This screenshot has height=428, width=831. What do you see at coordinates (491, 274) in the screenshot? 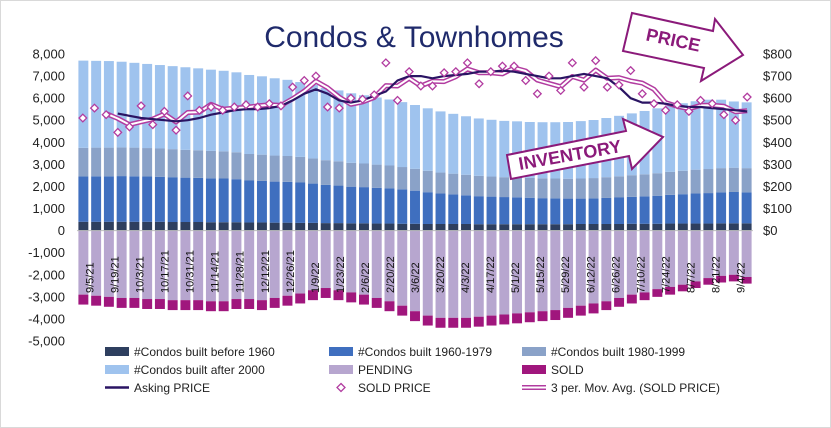
I see `x-tick-label: 4/17/22` at bounding box center [491, 274].